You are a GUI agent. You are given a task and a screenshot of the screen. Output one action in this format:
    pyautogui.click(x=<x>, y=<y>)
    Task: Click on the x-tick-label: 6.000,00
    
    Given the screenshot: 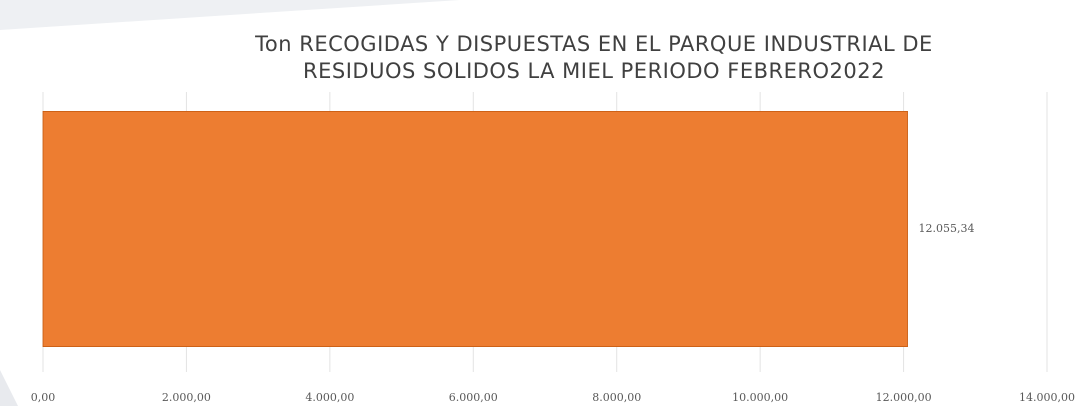 What is the action you would take?
    pyautogui.click(x=473, y=397)
    